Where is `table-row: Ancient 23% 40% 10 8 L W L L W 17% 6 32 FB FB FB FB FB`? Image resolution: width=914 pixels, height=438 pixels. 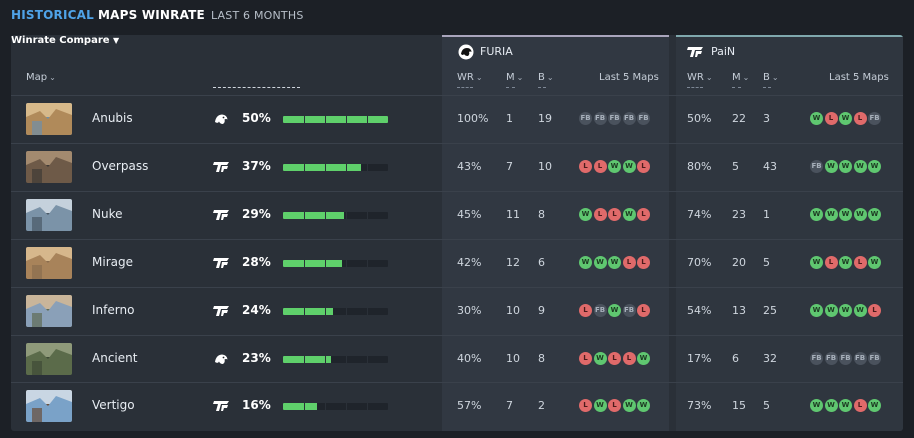
table-row: Ancient 23% 40% 10 8 L W L L W 17% 6 32 FB FB FB FB FB is located at coordinates (457, 358).